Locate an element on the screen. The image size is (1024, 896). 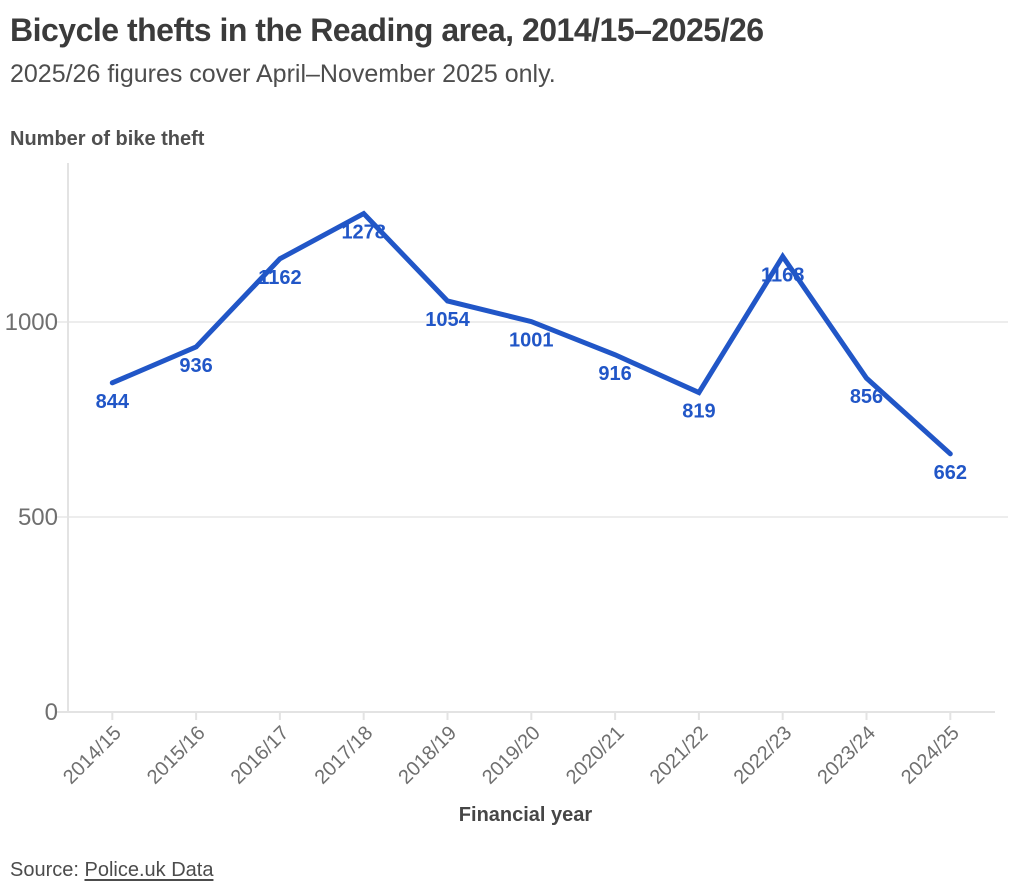
x-tick-label: 2014/15 is located at coordinates (92, 755).